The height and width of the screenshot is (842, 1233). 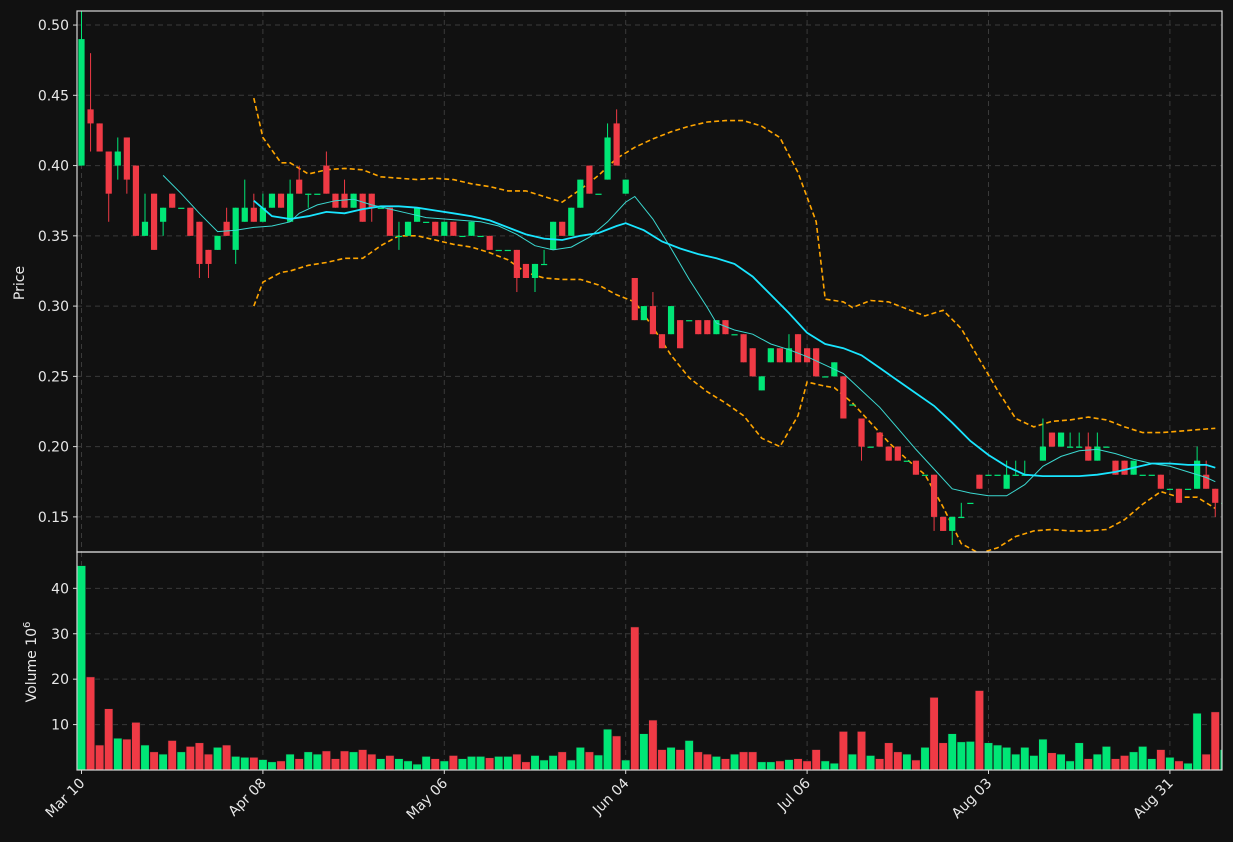 I want to click on volume-axis-ticks: 10 20 30 40, so click(x=64, y=657).